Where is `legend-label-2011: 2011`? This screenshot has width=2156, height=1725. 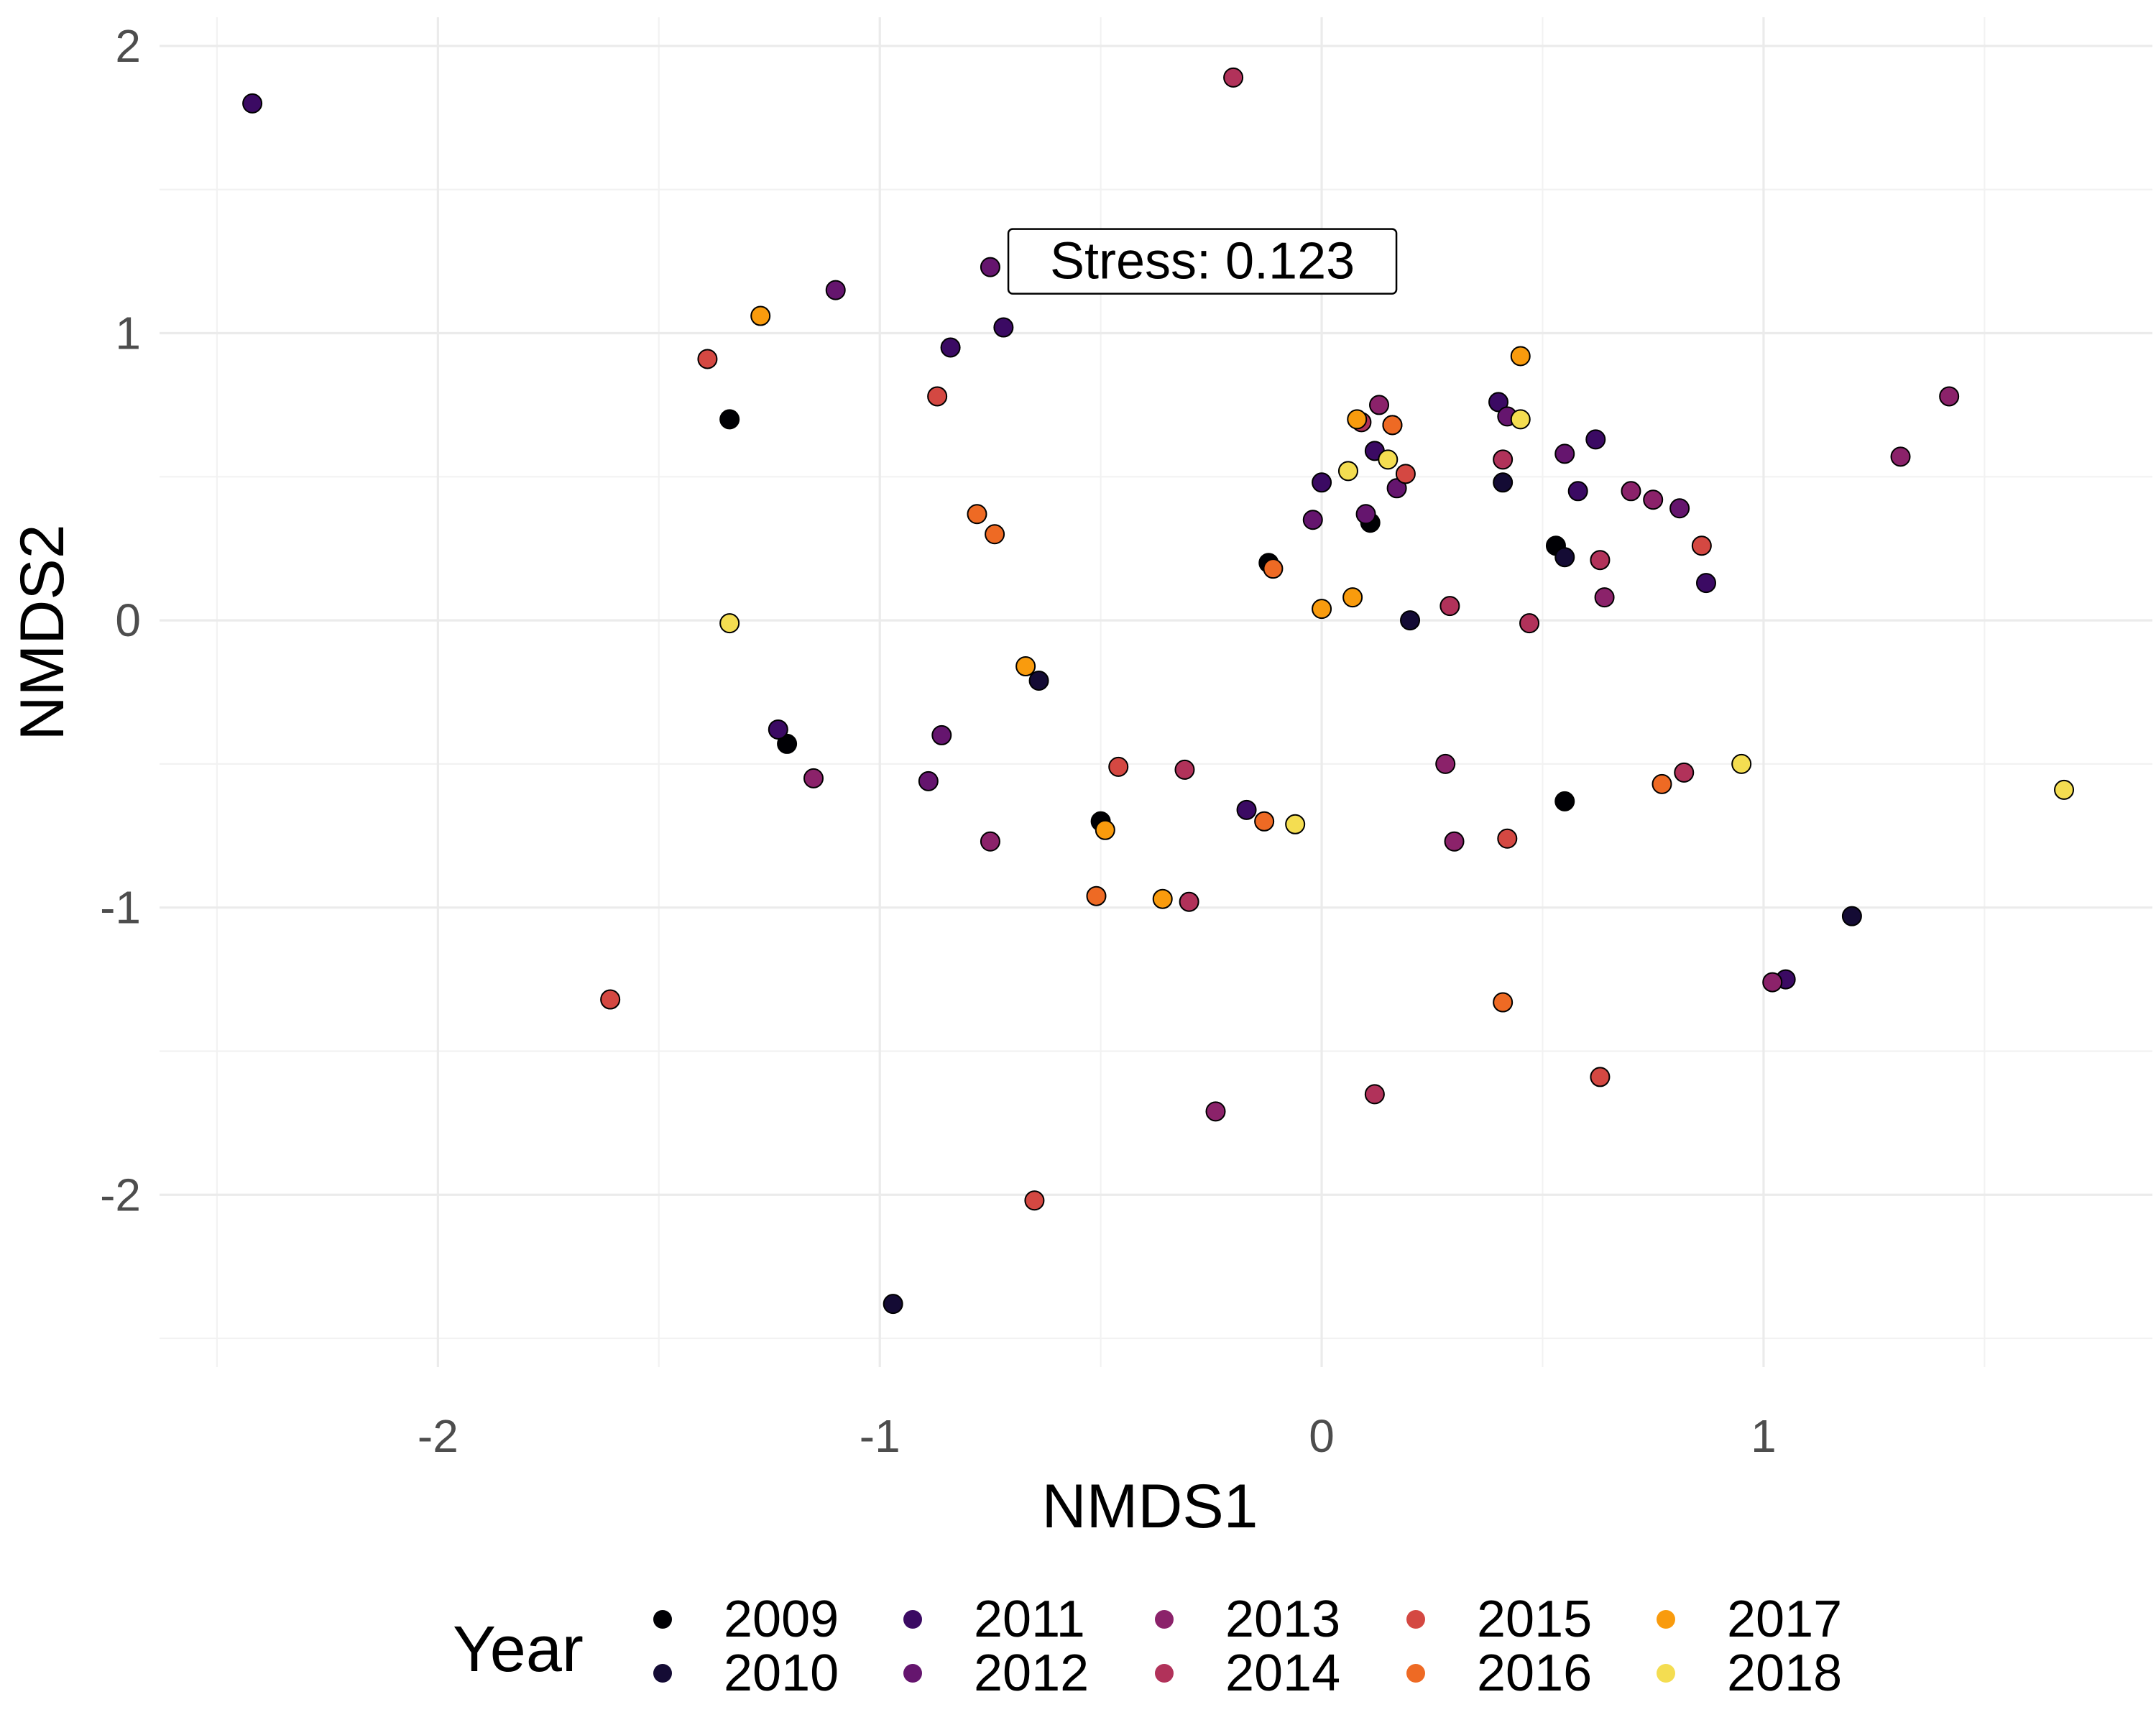 legend-label-2011: 2011 is located at coordinates (1029, 1619).